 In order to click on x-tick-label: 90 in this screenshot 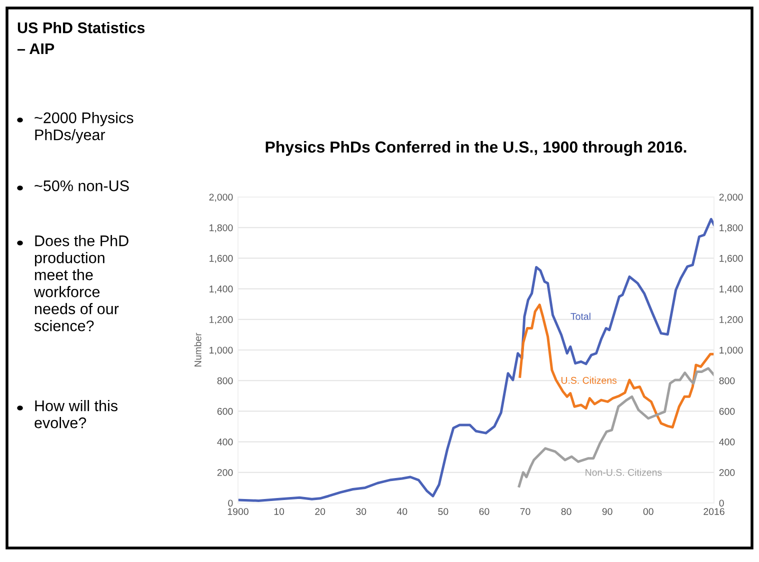, I will do `click(607, 511)`.